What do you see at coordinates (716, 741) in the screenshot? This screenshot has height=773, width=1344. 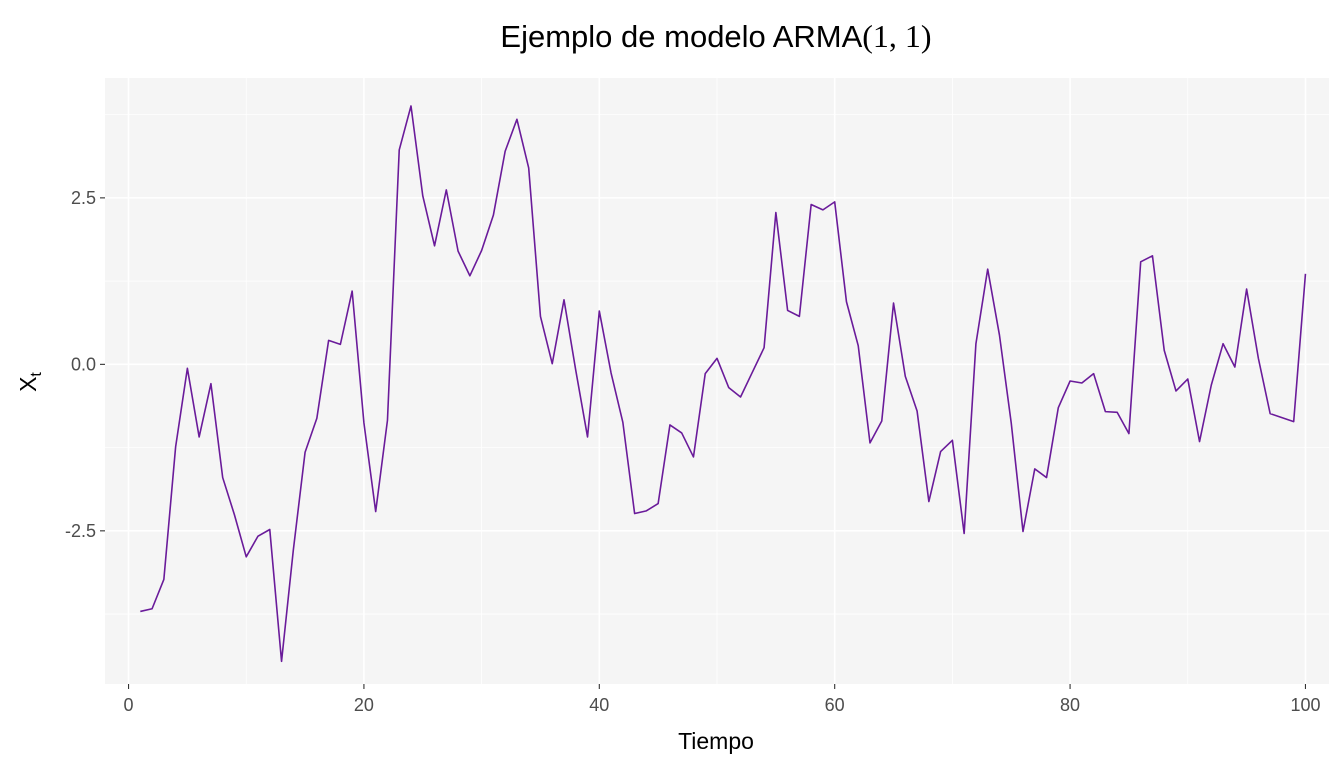 I see `x-axis-title: Tiempo` at bounding box center [716, 741].